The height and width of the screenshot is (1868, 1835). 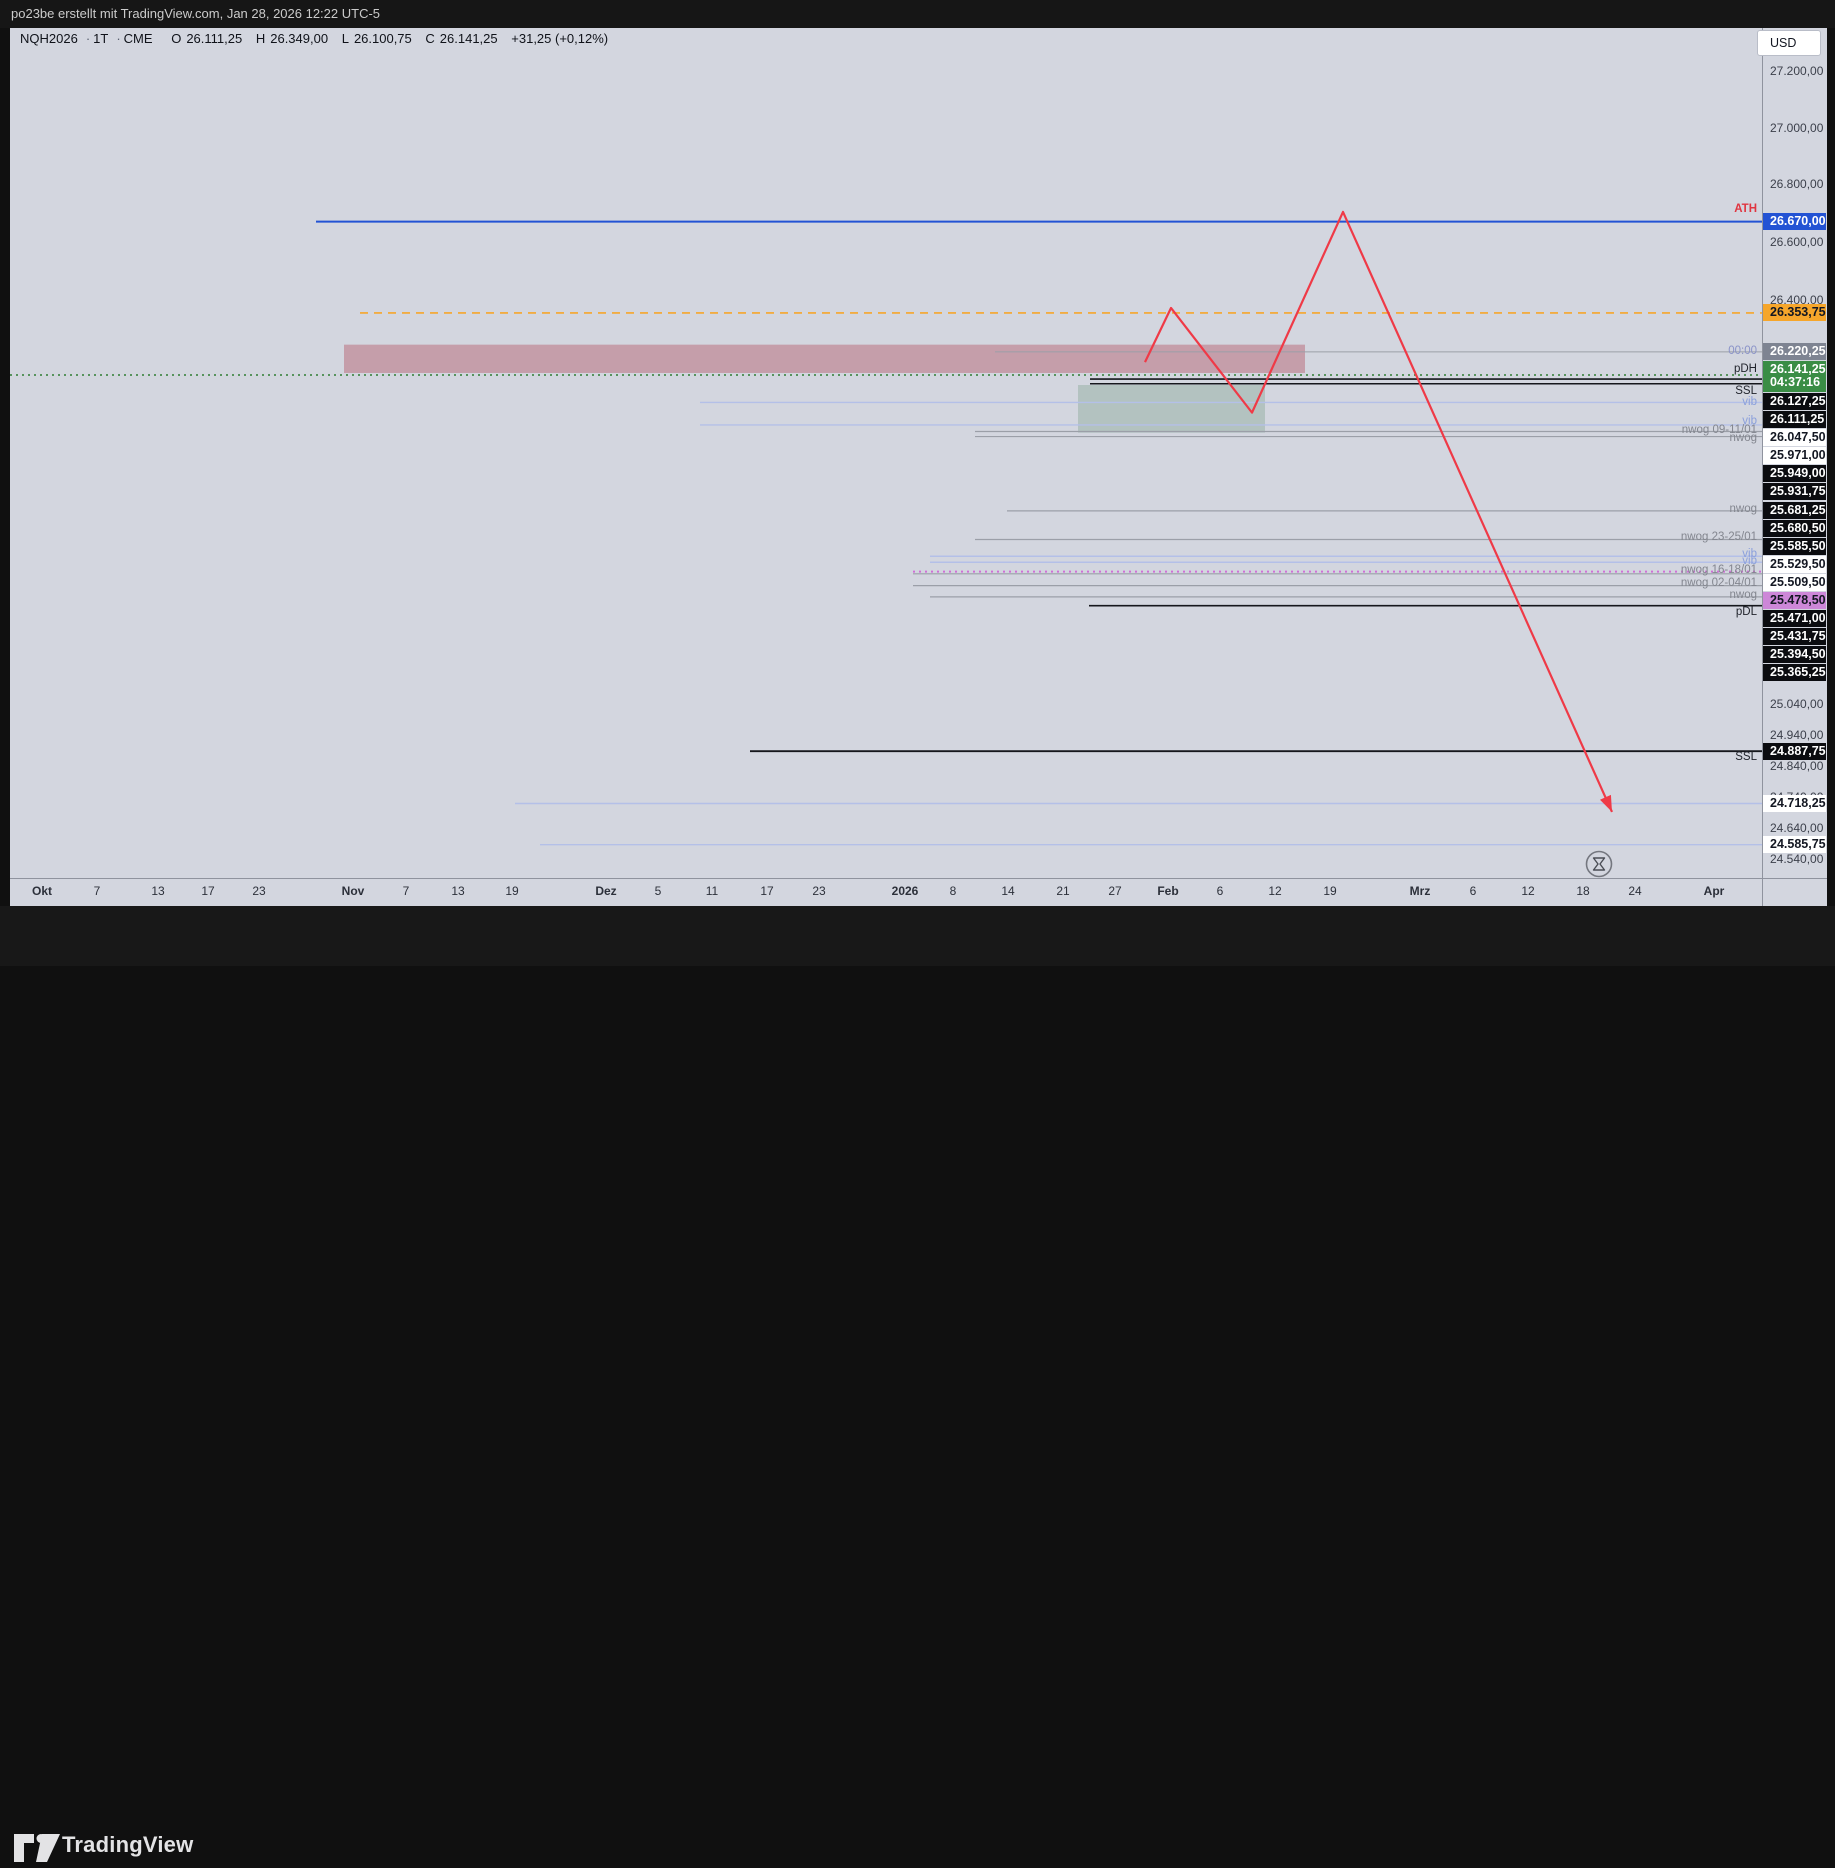 I want to click on currency-button: USD, so click(x=1789, y=43).